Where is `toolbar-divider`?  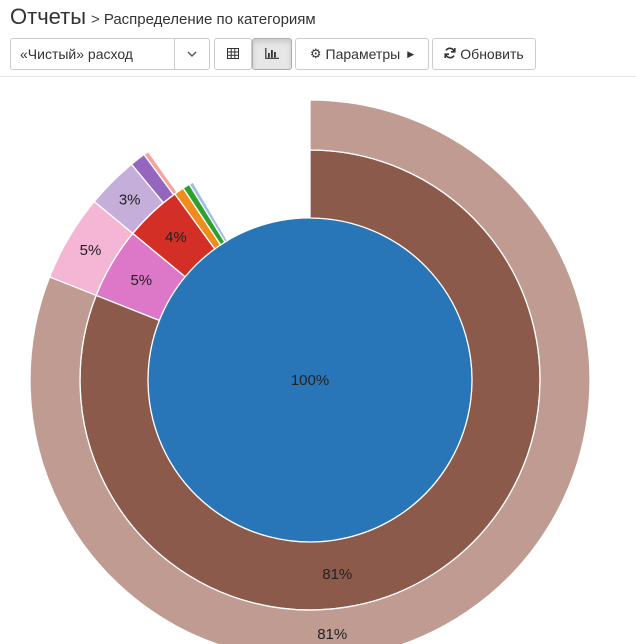
toolbar-divider is located at coordinates (318, 76).